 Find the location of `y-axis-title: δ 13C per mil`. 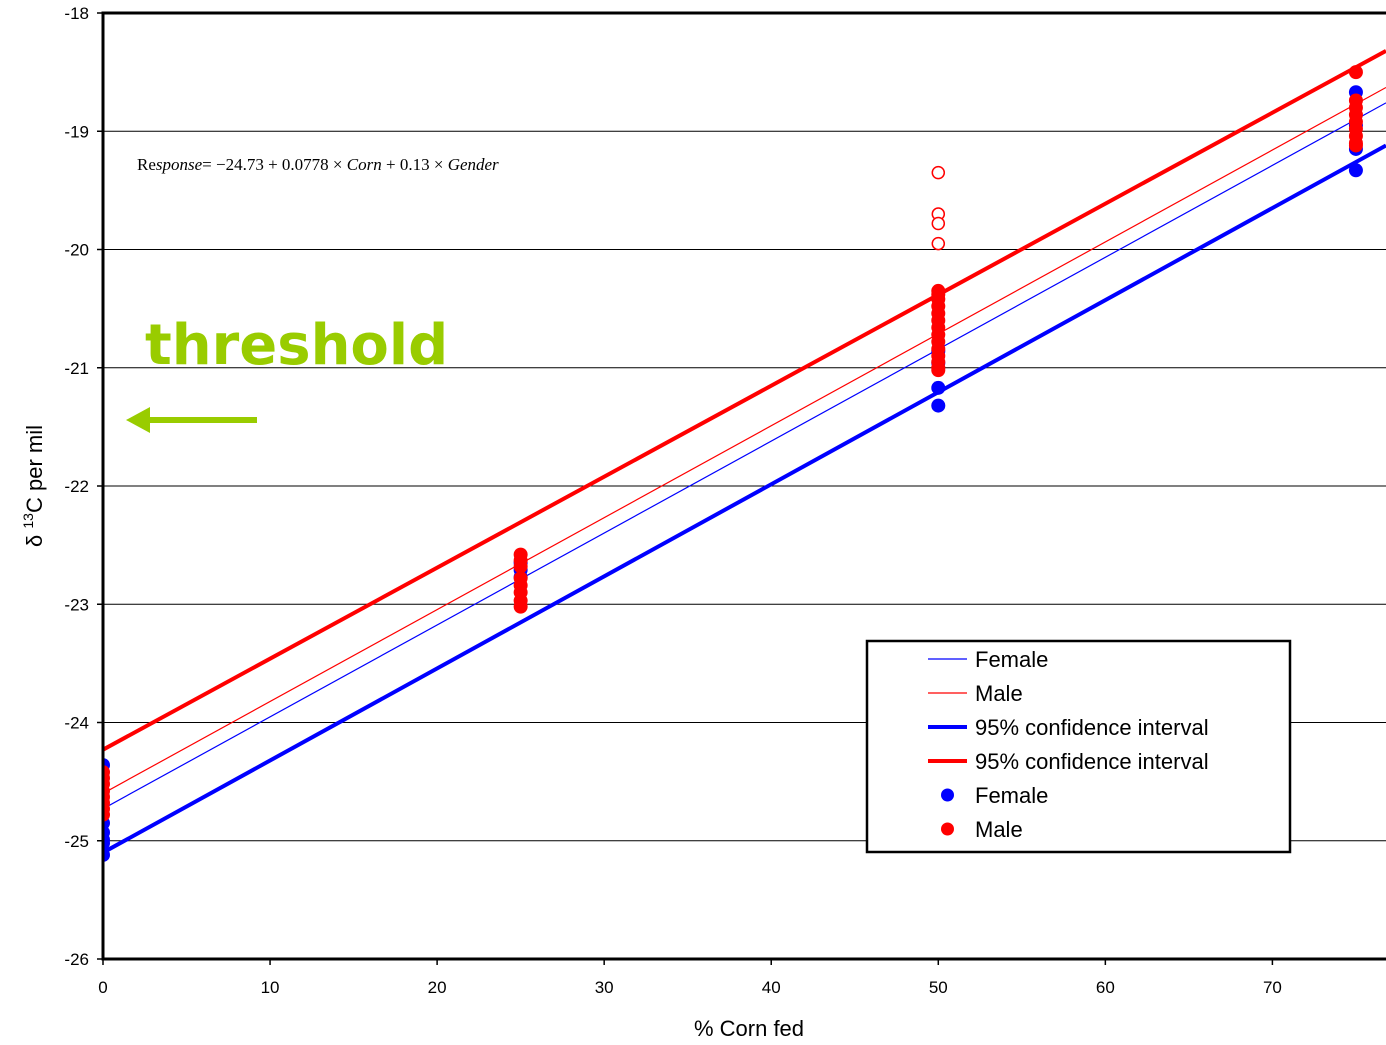

y-axis-title: δ 13C per mil is located at coordinates (33, 486).